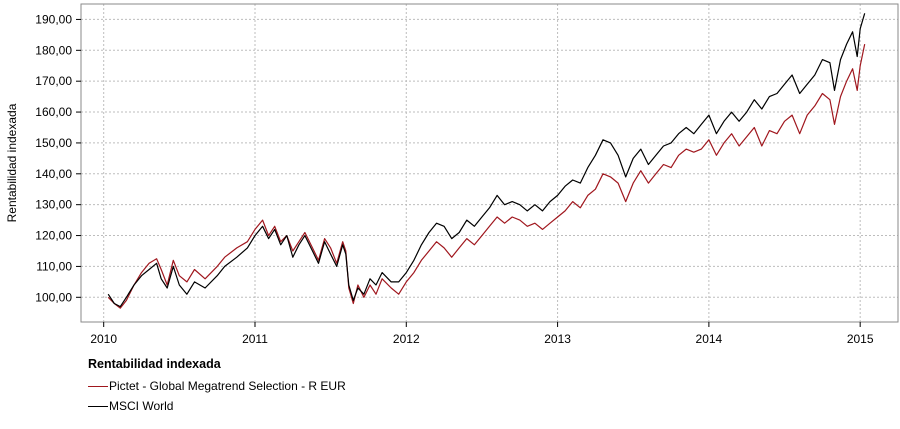 Image resolution: width=900 pixels, height=429 pixels. Describe the element at coordinates (53, 174) in the screenshot. I see `y-tick-label: 140,00` at that location.